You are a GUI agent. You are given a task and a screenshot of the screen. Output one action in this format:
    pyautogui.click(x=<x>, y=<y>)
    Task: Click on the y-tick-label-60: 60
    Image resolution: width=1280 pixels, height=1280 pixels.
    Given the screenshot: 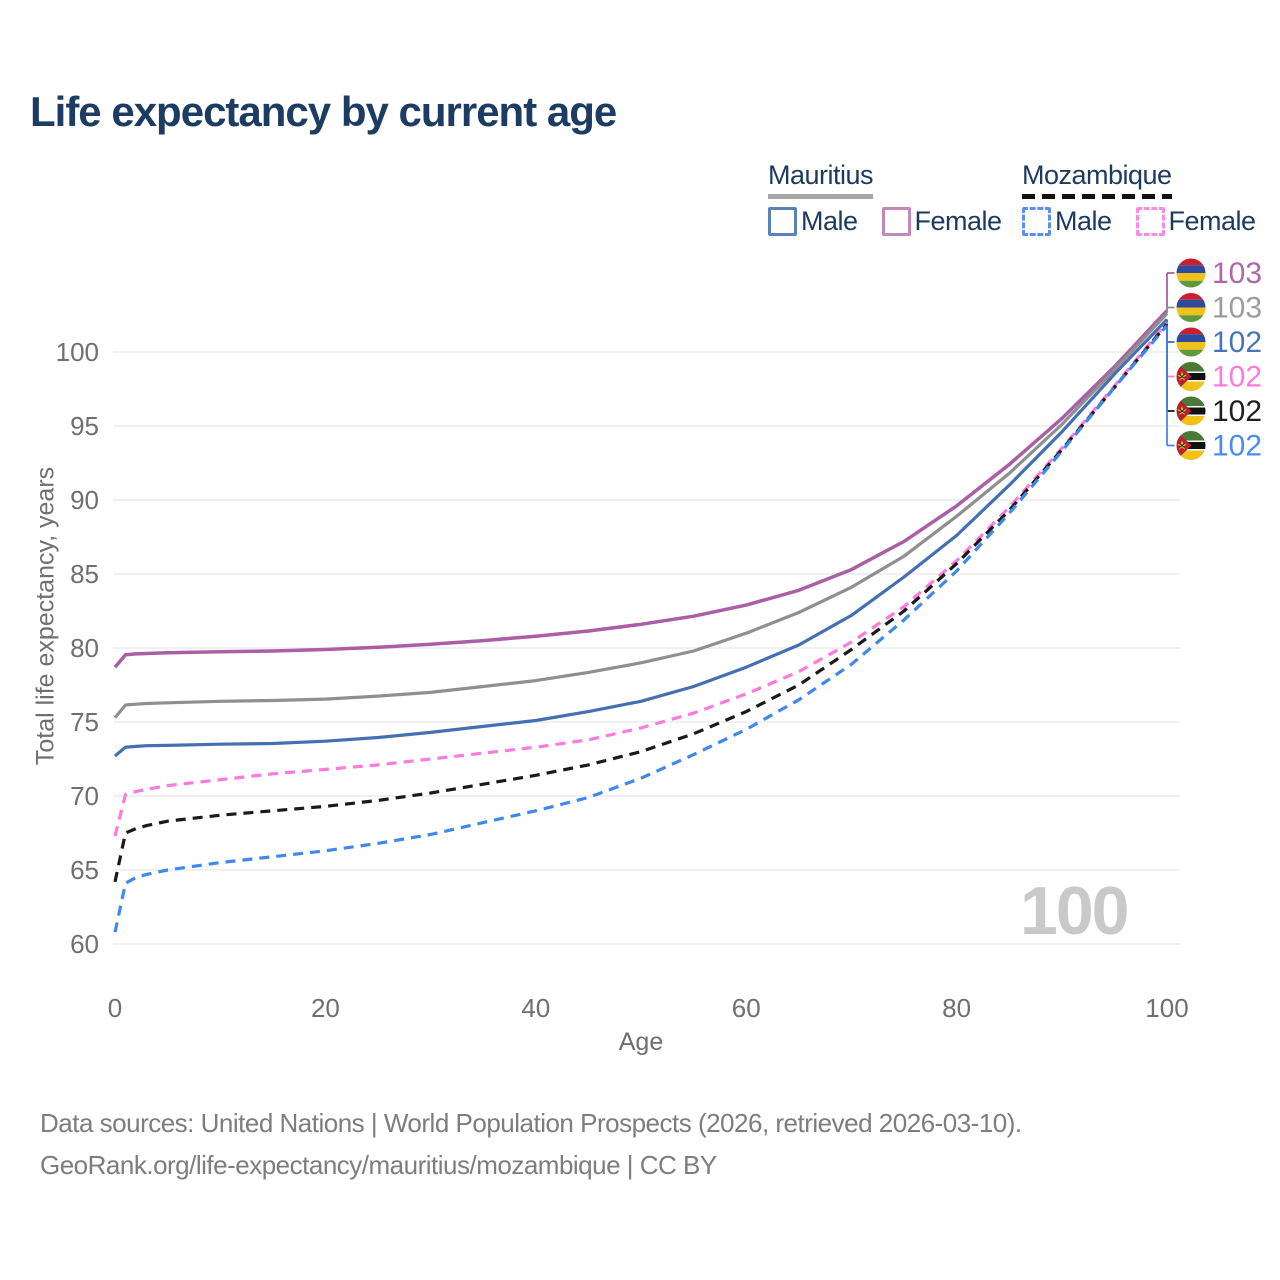 What is the action you would take?
    pyautogui.click(x=84, y=944)
    